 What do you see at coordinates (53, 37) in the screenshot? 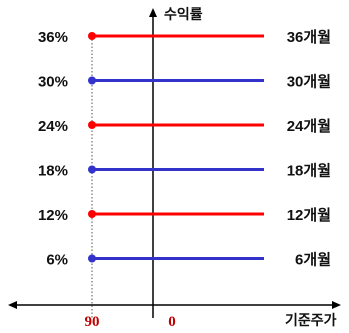
I see `return-percent-label: 36%` at bounding box center [53, 37].